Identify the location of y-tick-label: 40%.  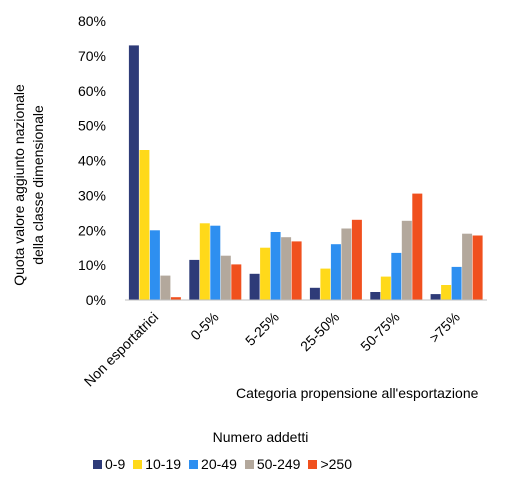
(92, 161).